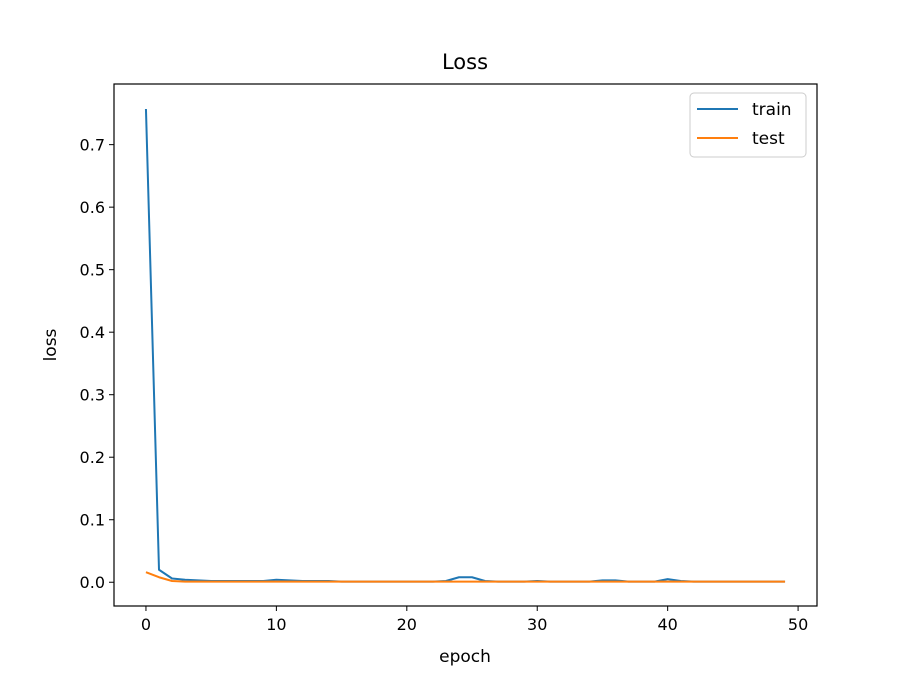 The height and width of the screenshot is (682, 908). Describe the element at coordinates (92, 332) in the screenshot. I see `y-tick-label: 0.4` at that location.